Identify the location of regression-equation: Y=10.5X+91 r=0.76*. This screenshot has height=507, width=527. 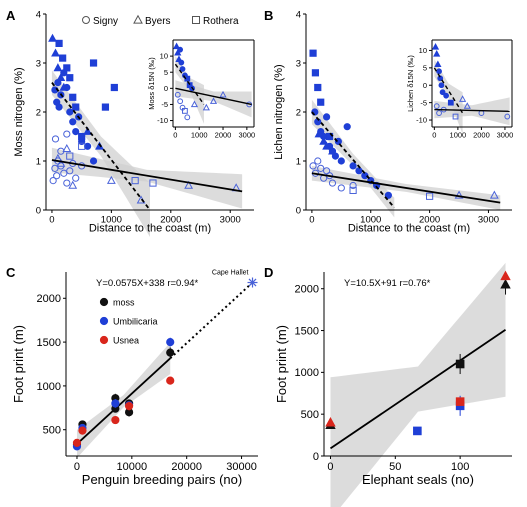
(387, 283).